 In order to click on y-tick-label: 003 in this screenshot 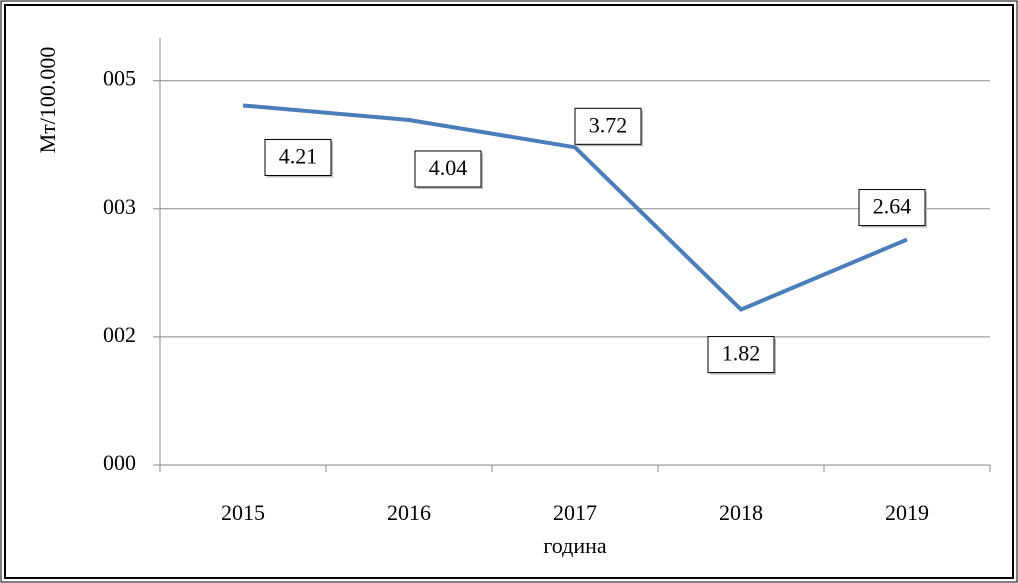, I will do `click(119, 206)`.